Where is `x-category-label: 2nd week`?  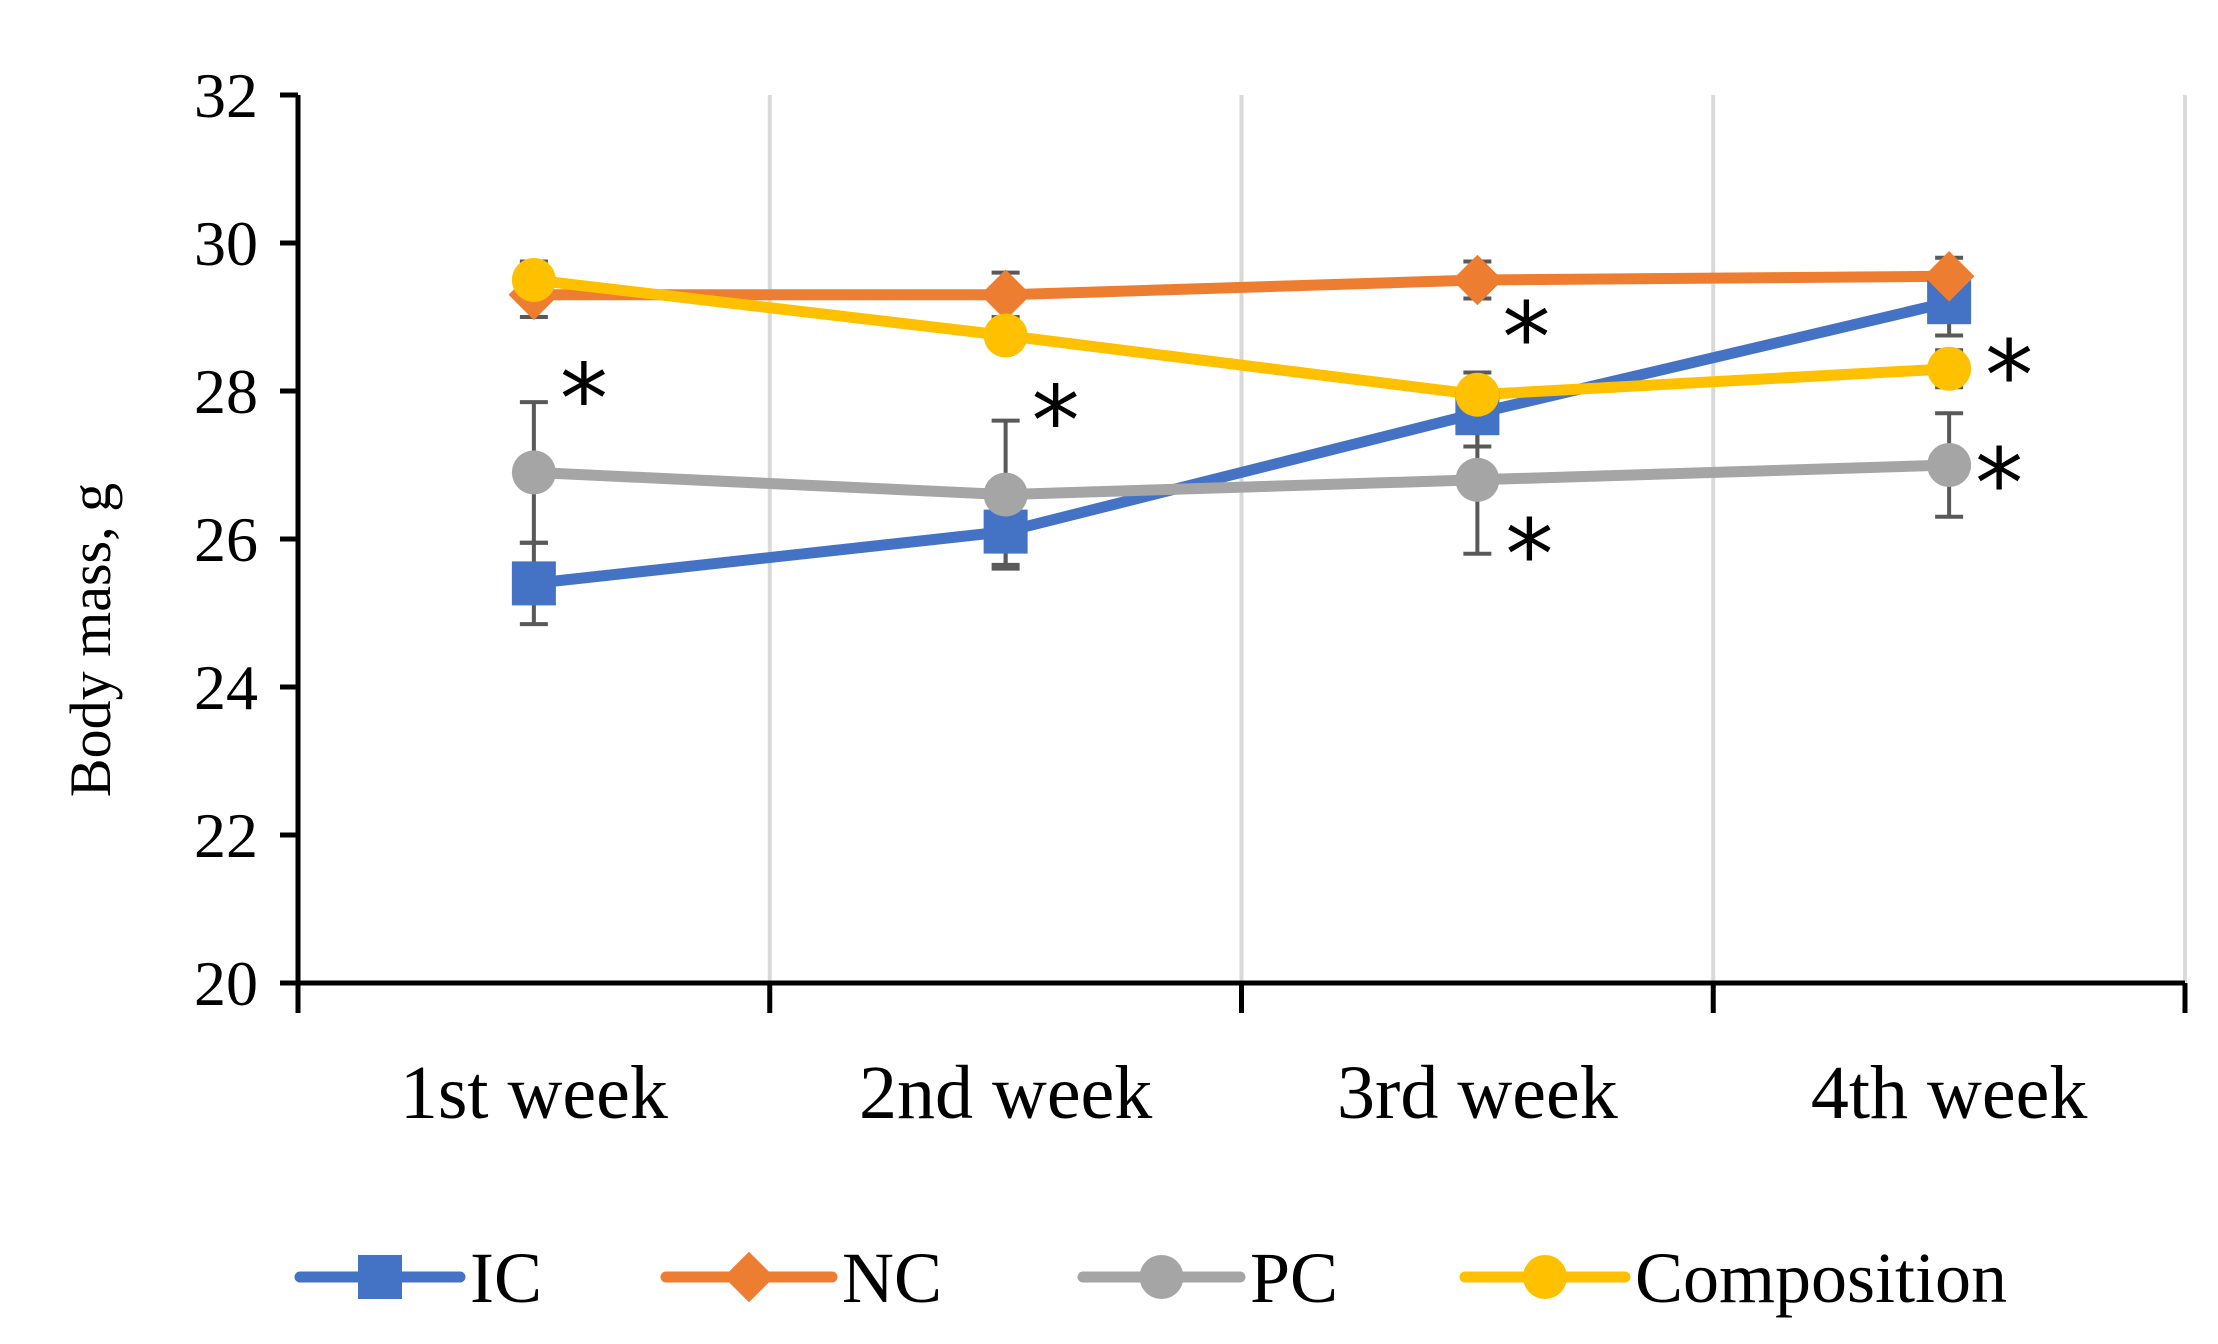 x-category-label: 2nd week is located at coordinates (1005, 1093).